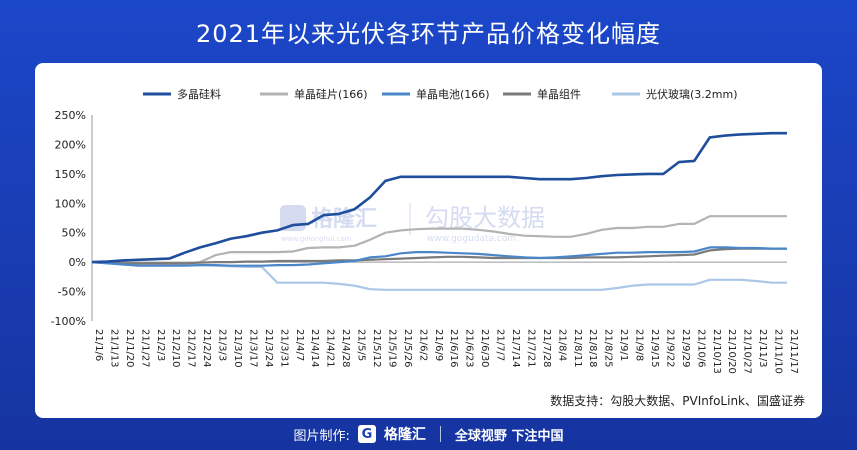  What do you see at coordinates (485, 218) in the screenshot?
I see `watermark-partner: 勾股大数据` at bounding box center [485, 218].